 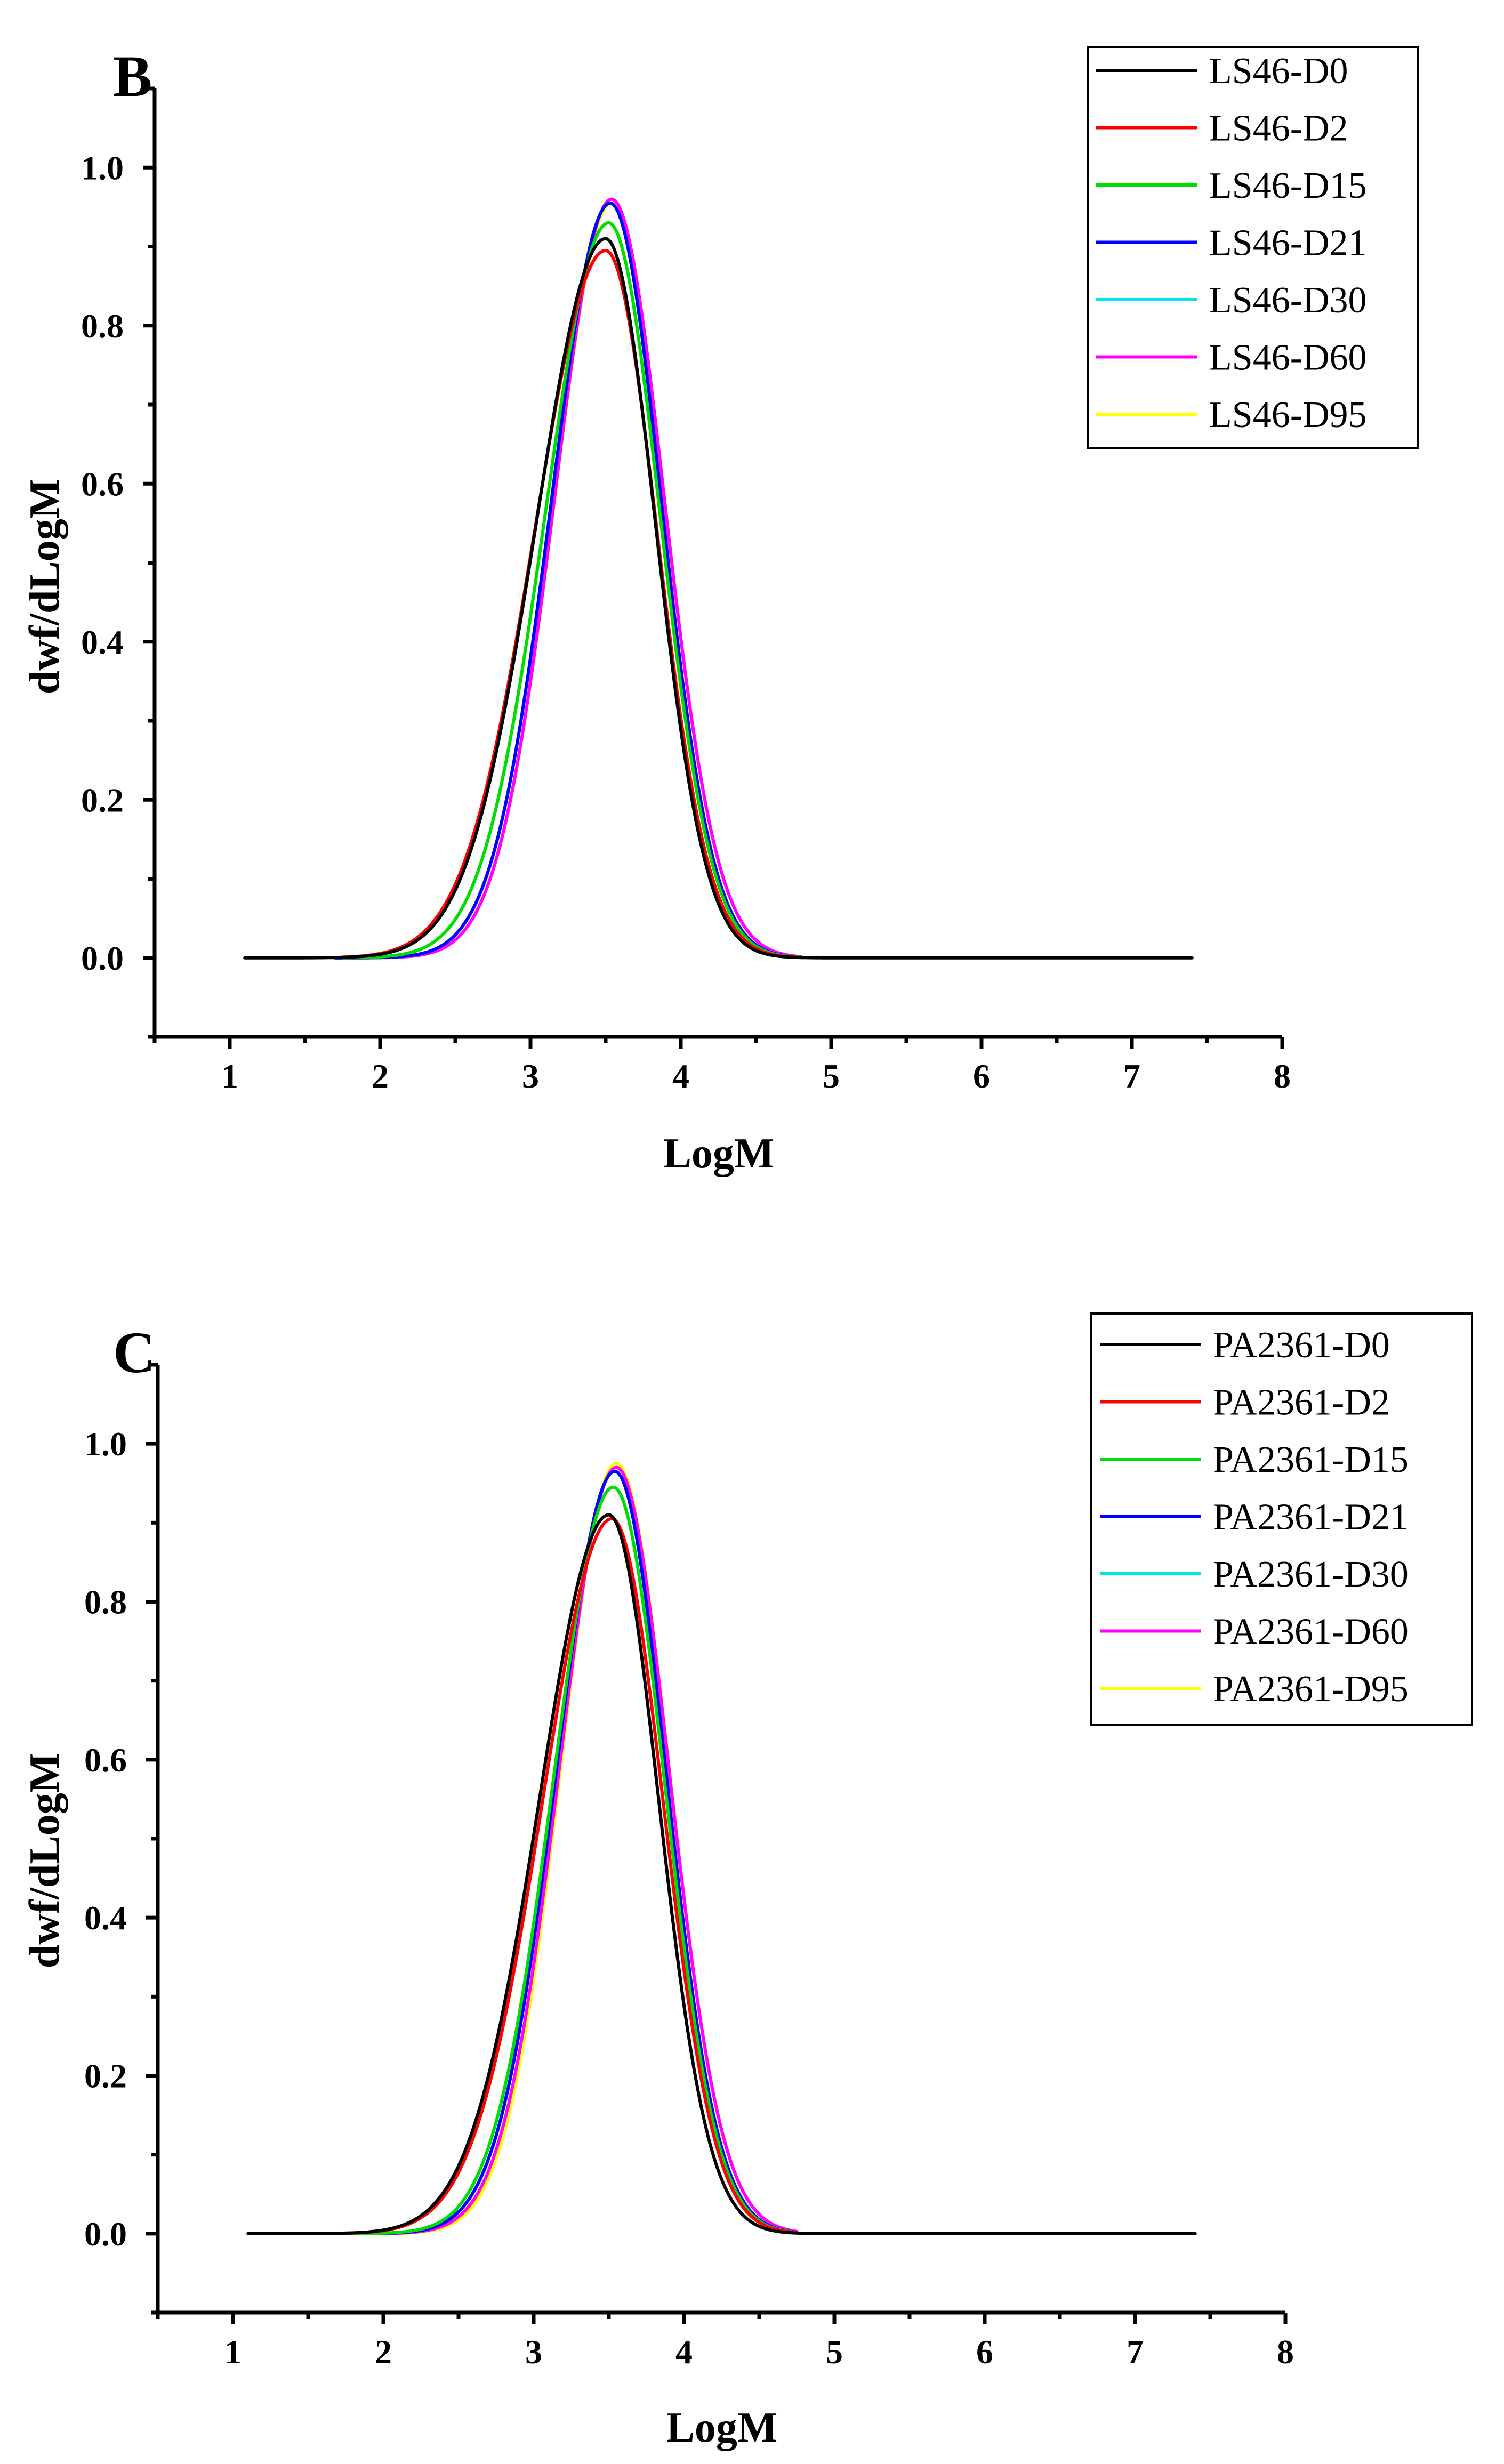 I want to click on series-line-pa2361-d21, so click(x=571, y=1852).